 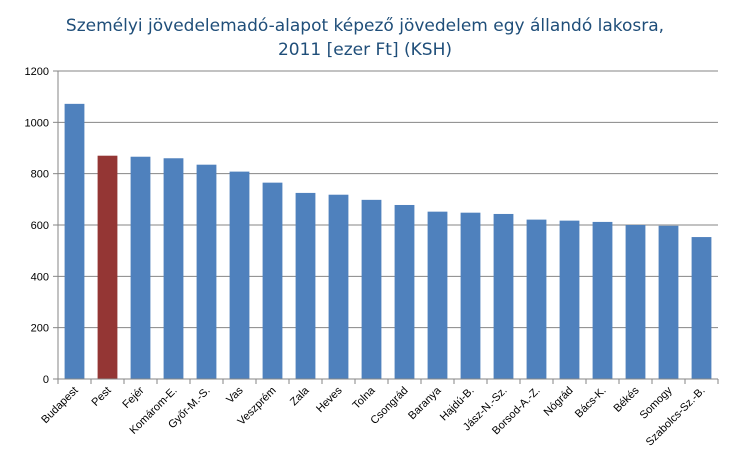 I want to click on x-category-label: Békés, so click(x=627, y=399).